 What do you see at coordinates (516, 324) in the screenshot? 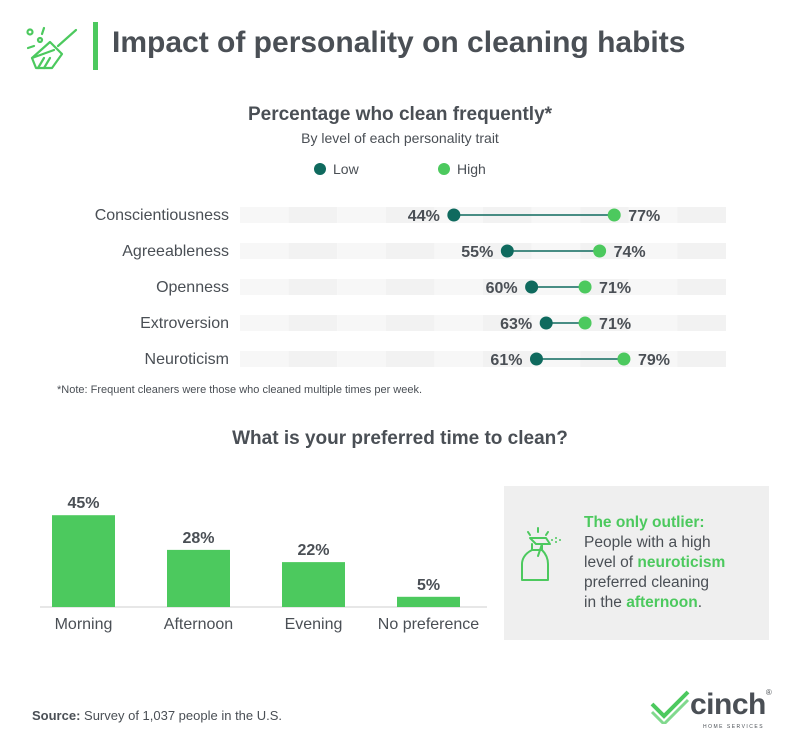
I see `low-value-label: 63%` at bounding box center [516, 324].